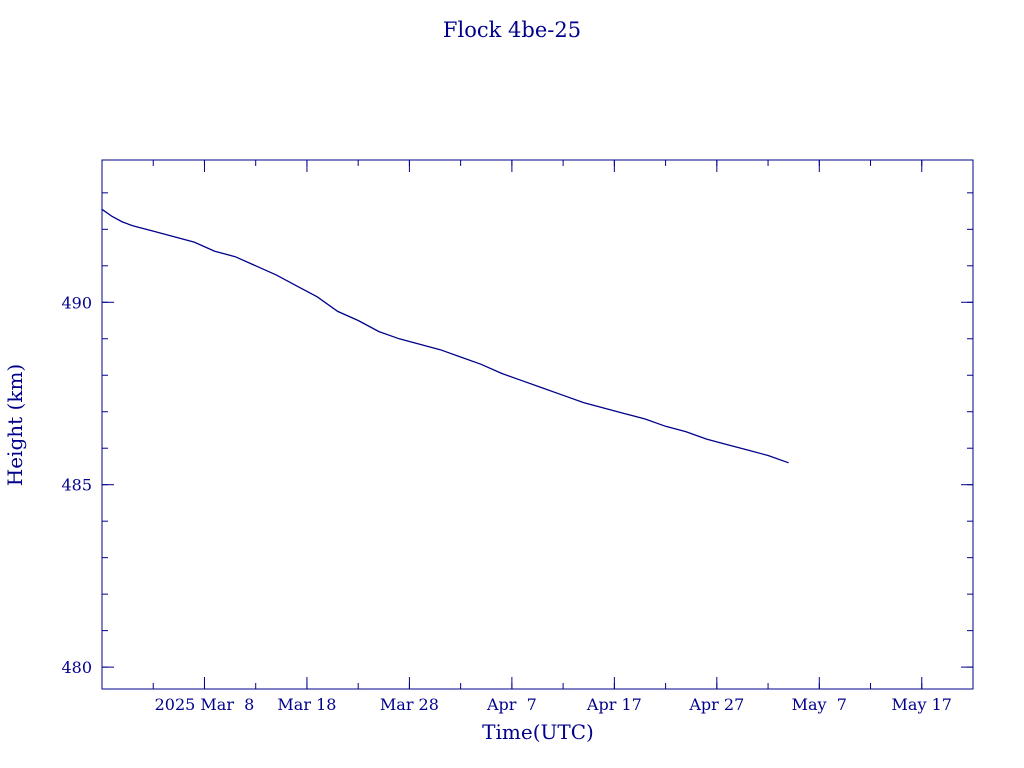 The height and width of the screenshot is (768, 1024). Describe the element at coordinates (76, 667) in the screenshot. I see `y-tick-label: 480` at that location.